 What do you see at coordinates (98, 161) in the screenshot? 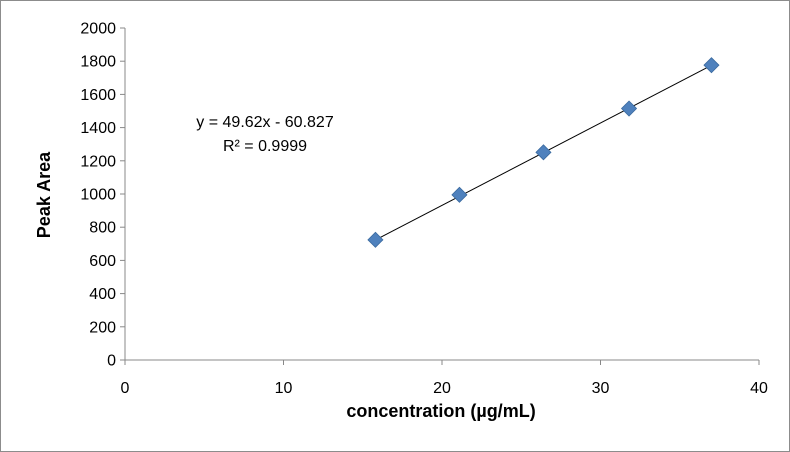
I see `y-tick-label: 1200` at bounding box center [98, 161].